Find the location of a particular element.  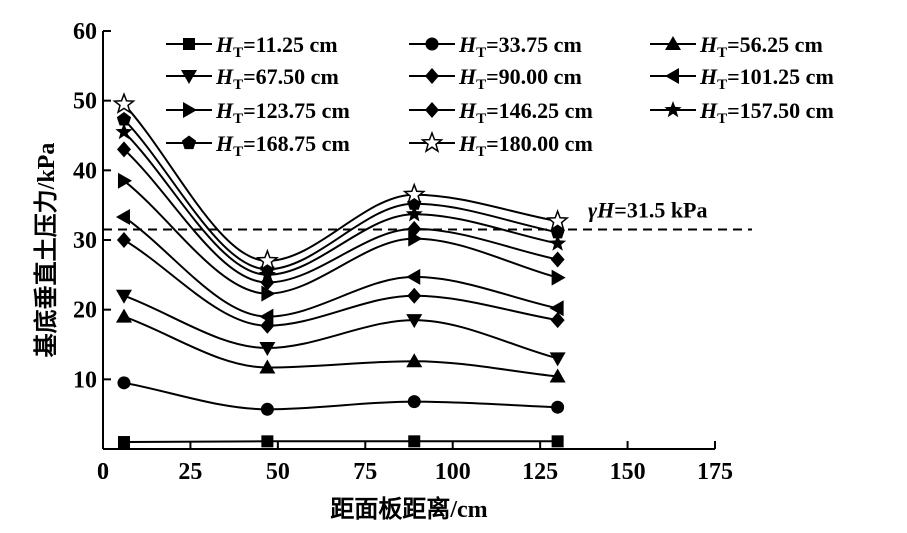

legend-label: HT=33.75 cm is located at coordinates (520, 46).